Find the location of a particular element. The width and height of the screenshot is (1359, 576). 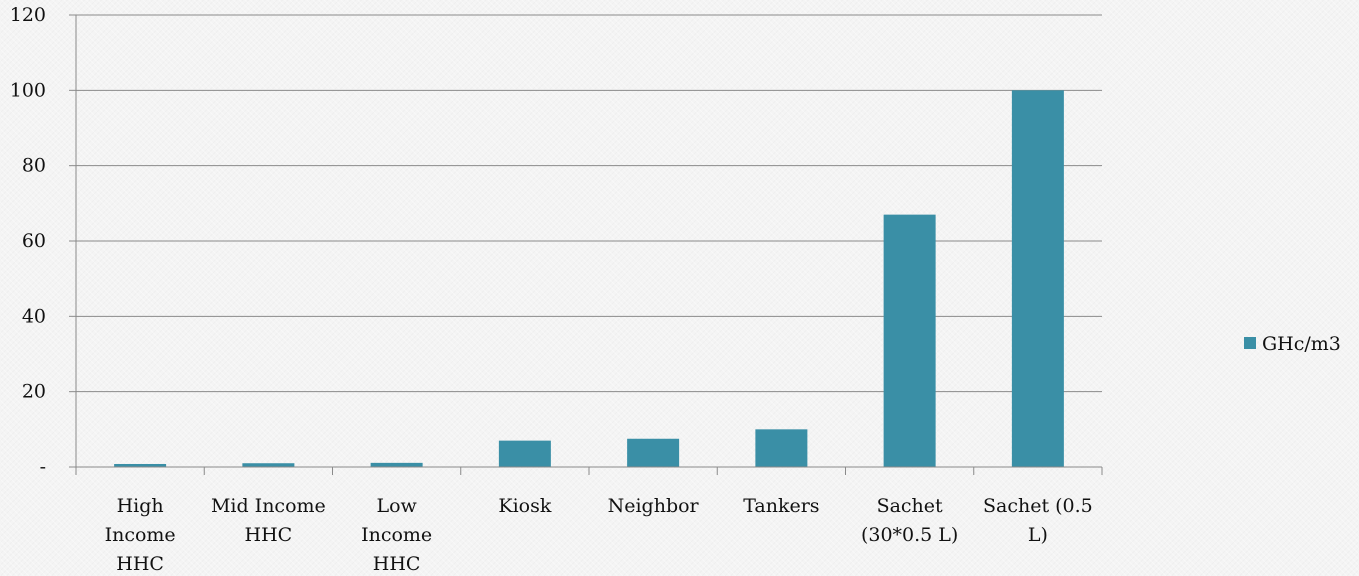

x-category-label-line: Mid Income is located at coordinates (268, 506).